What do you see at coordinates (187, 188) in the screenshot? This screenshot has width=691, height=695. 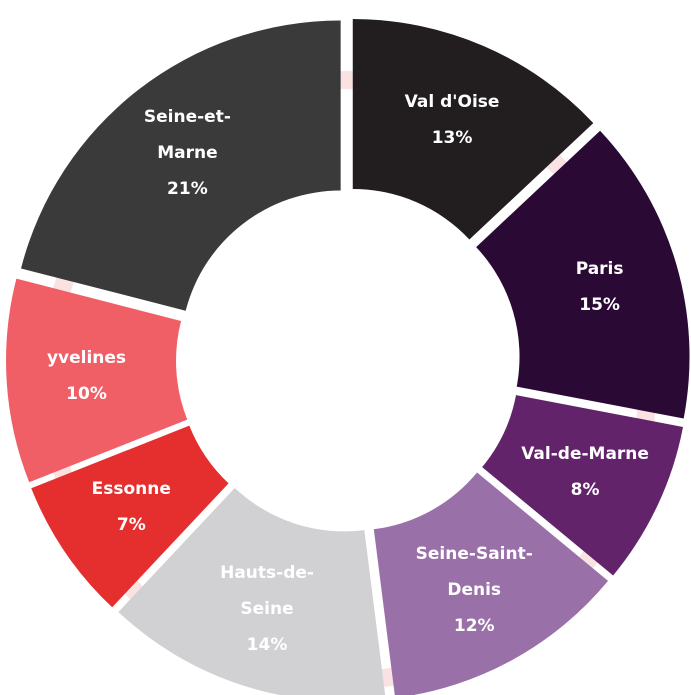 I see `value-label: 21%` at bounding box center [187, 188].